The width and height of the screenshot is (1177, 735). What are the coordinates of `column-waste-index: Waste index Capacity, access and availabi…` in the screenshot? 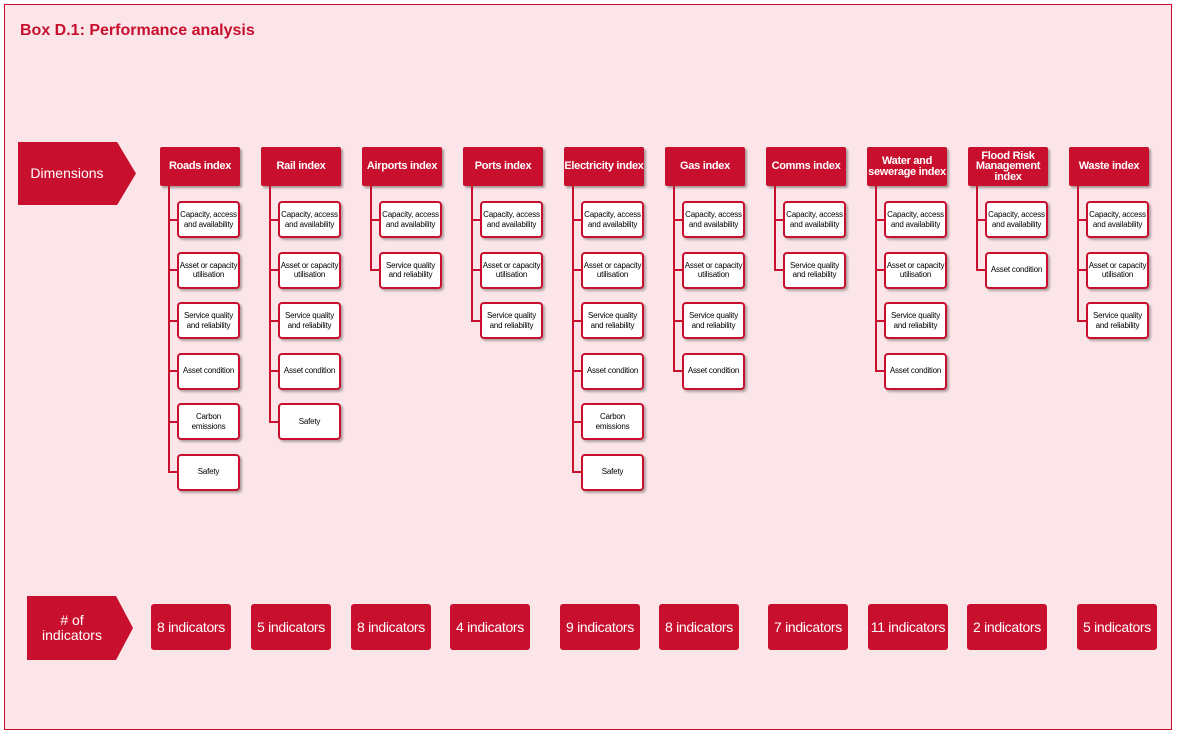 It's located at (1110, 332).